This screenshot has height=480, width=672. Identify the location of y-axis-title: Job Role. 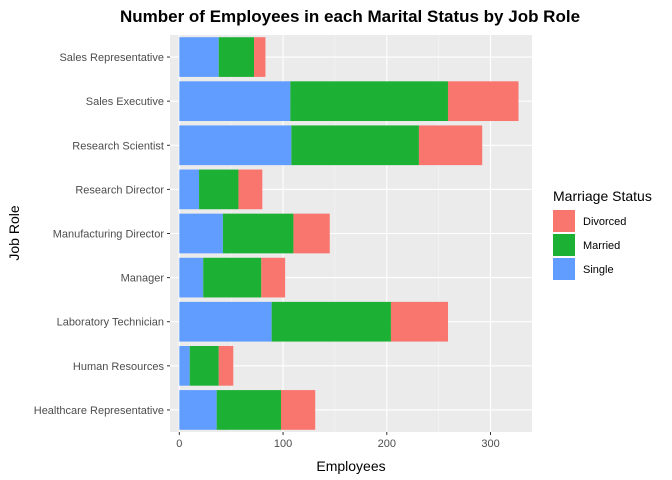
(14, 232).